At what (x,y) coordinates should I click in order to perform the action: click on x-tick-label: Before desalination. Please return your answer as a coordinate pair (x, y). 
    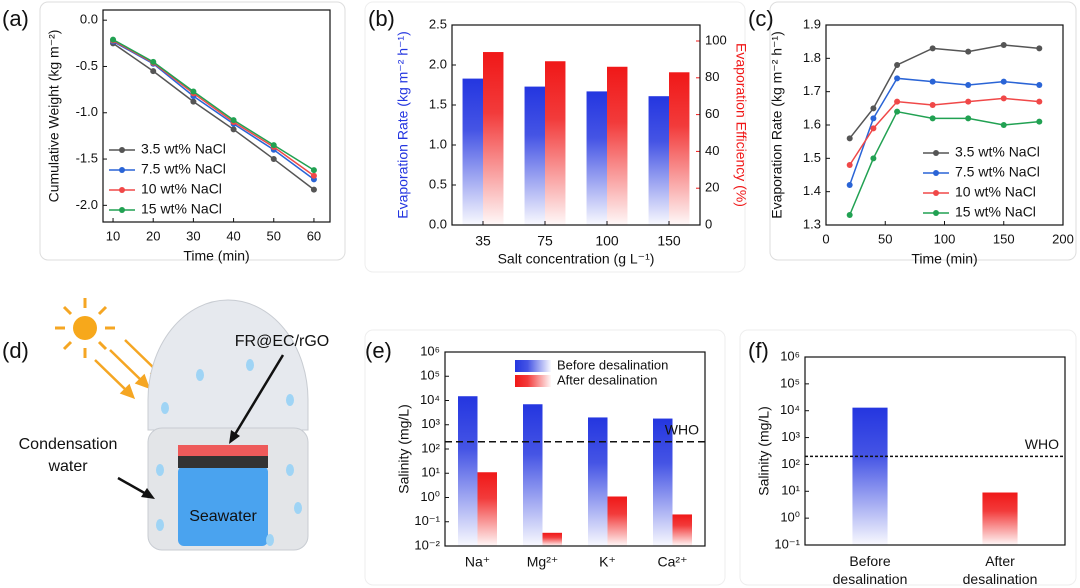
    Looking at the image, I should click on (870, 570).